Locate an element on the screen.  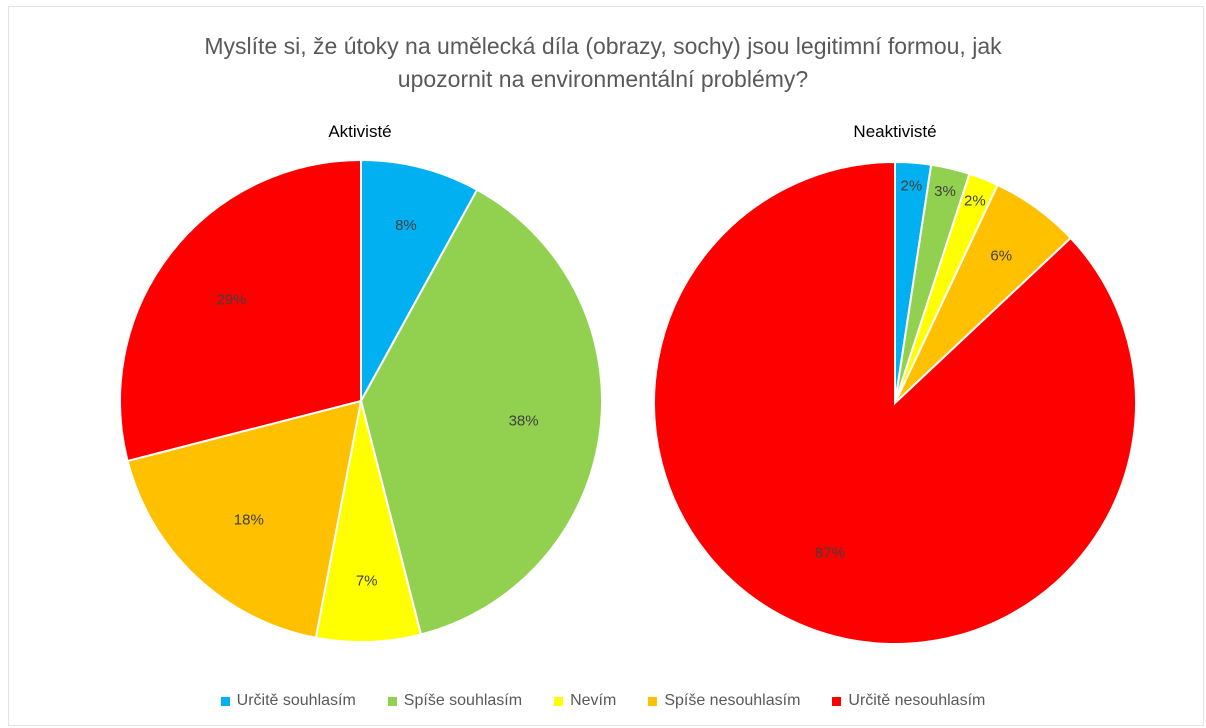
legend-item-nevim: Nevím is located at coordinates (585, 701).